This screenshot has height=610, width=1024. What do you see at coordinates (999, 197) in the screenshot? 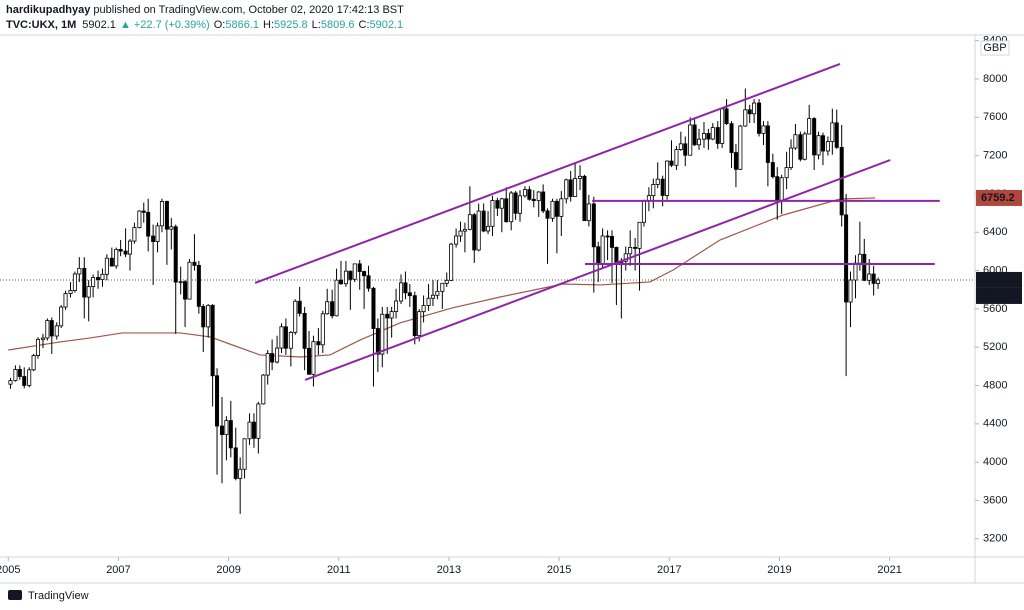
I see `ma-price-box` at bounding box center [999, 197].